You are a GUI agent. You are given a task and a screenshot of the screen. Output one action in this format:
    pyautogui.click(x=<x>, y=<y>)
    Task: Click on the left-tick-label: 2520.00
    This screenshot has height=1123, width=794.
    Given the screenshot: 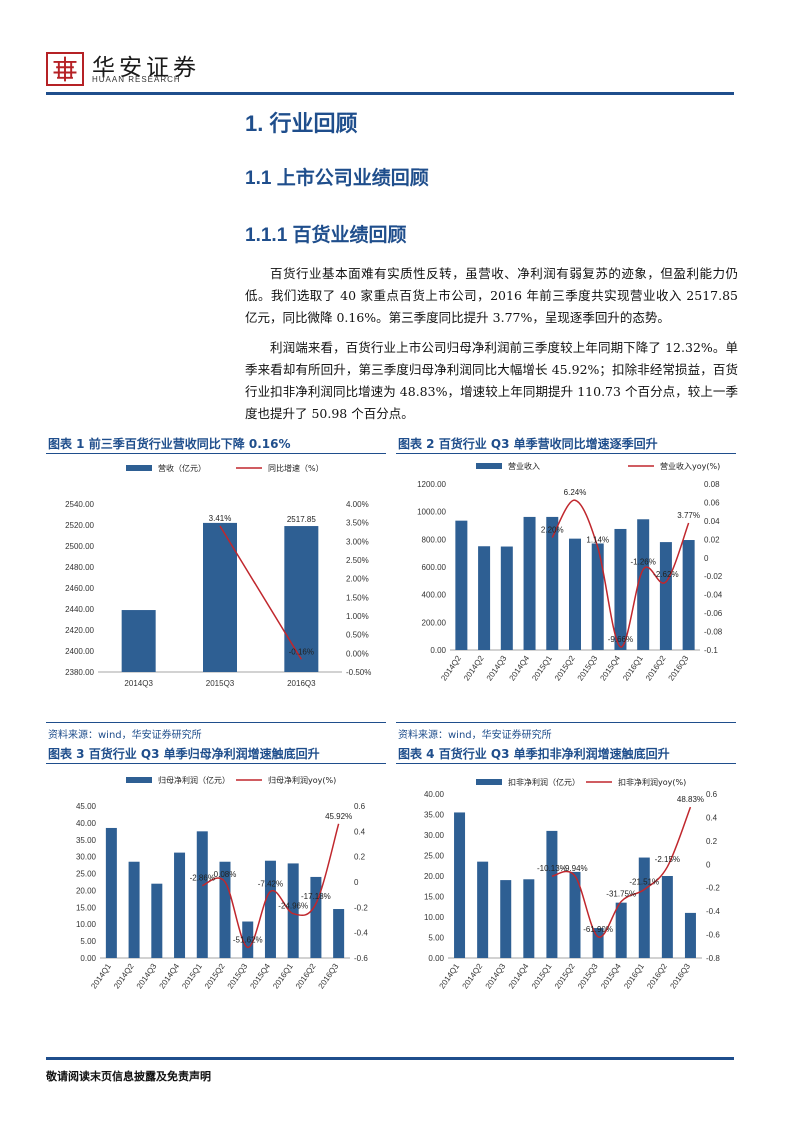 What is the action you would take?
    pyautogui.click(x=79, y=525)
    